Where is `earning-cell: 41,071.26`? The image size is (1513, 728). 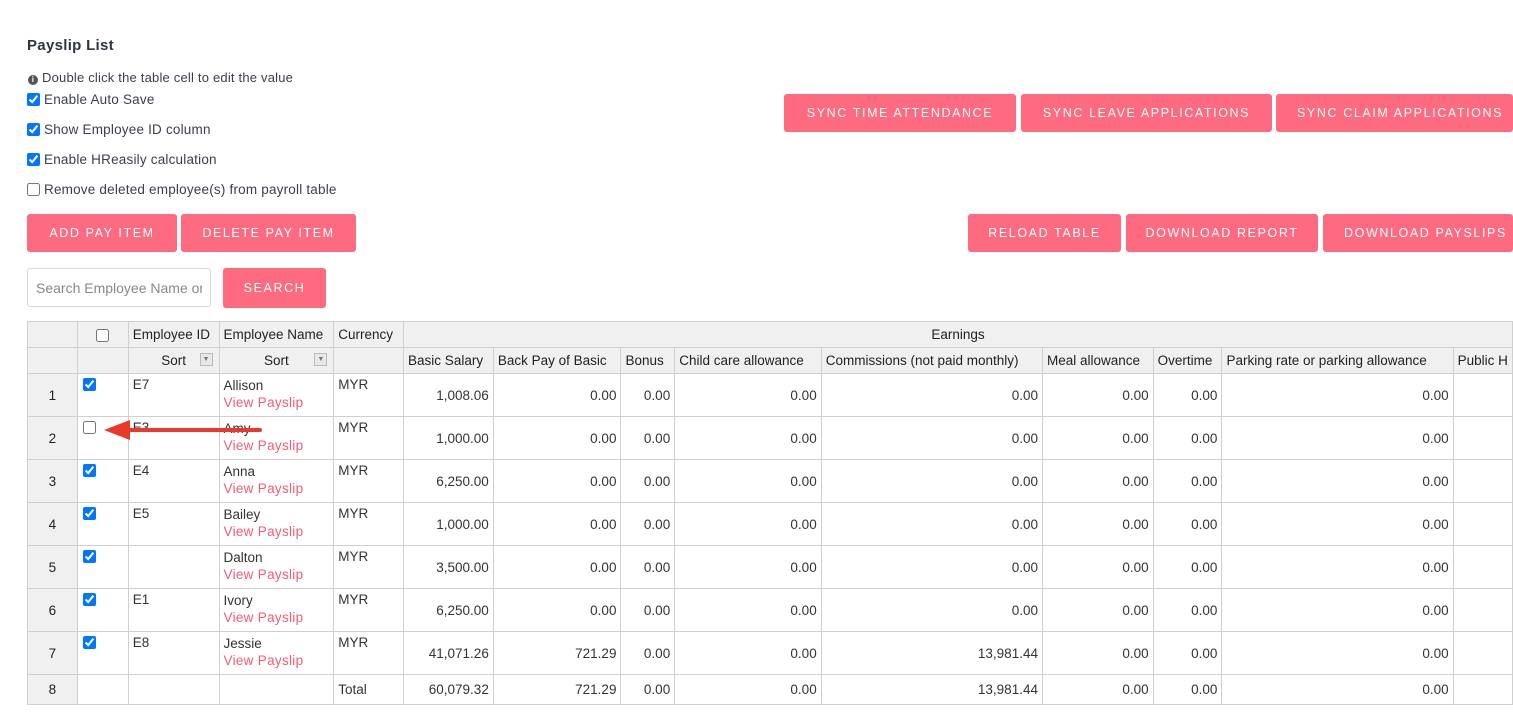
earning-cell: 41,071.26 is located at coordinates (448, 653).